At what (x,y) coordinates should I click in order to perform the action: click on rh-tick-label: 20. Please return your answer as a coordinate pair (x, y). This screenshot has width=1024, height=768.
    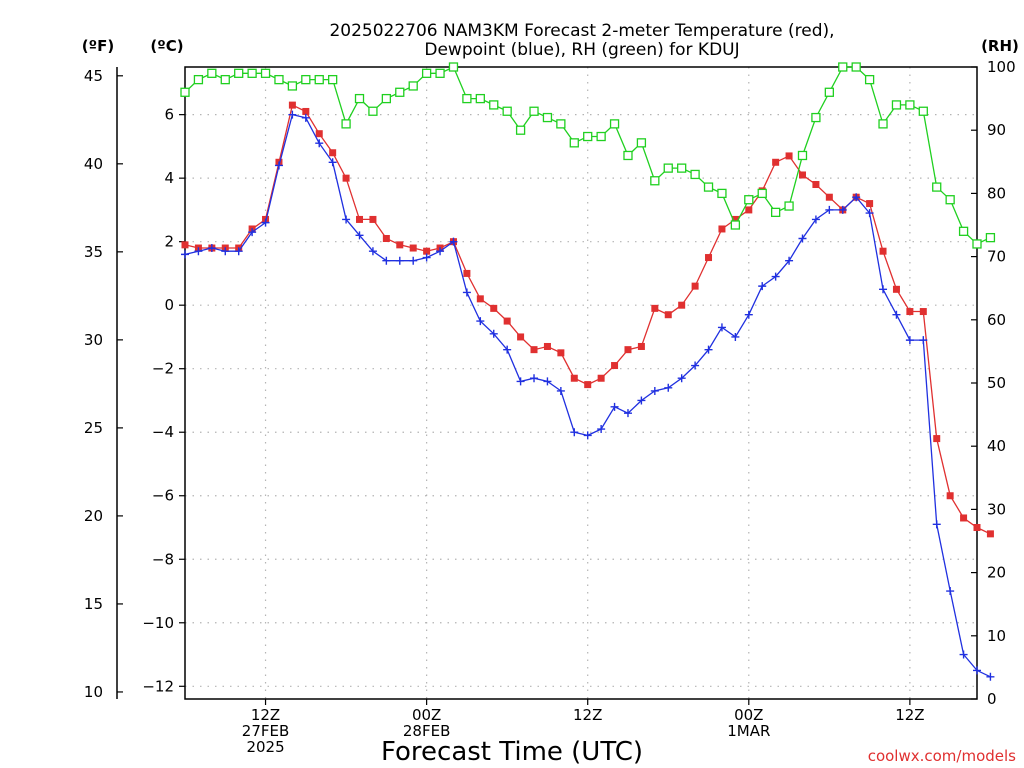
    Looking at the image, I should click on (996, 573).